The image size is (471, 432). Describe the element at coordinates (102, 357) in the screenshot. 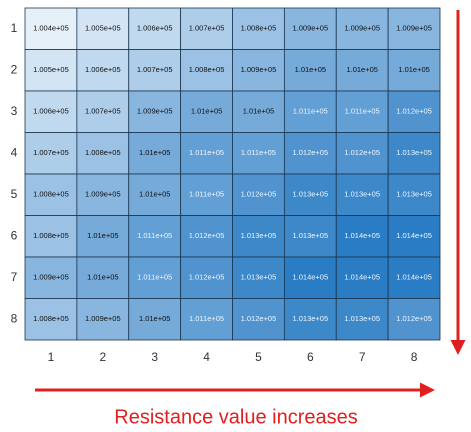

I see `x-tick-label: 2` at that location.